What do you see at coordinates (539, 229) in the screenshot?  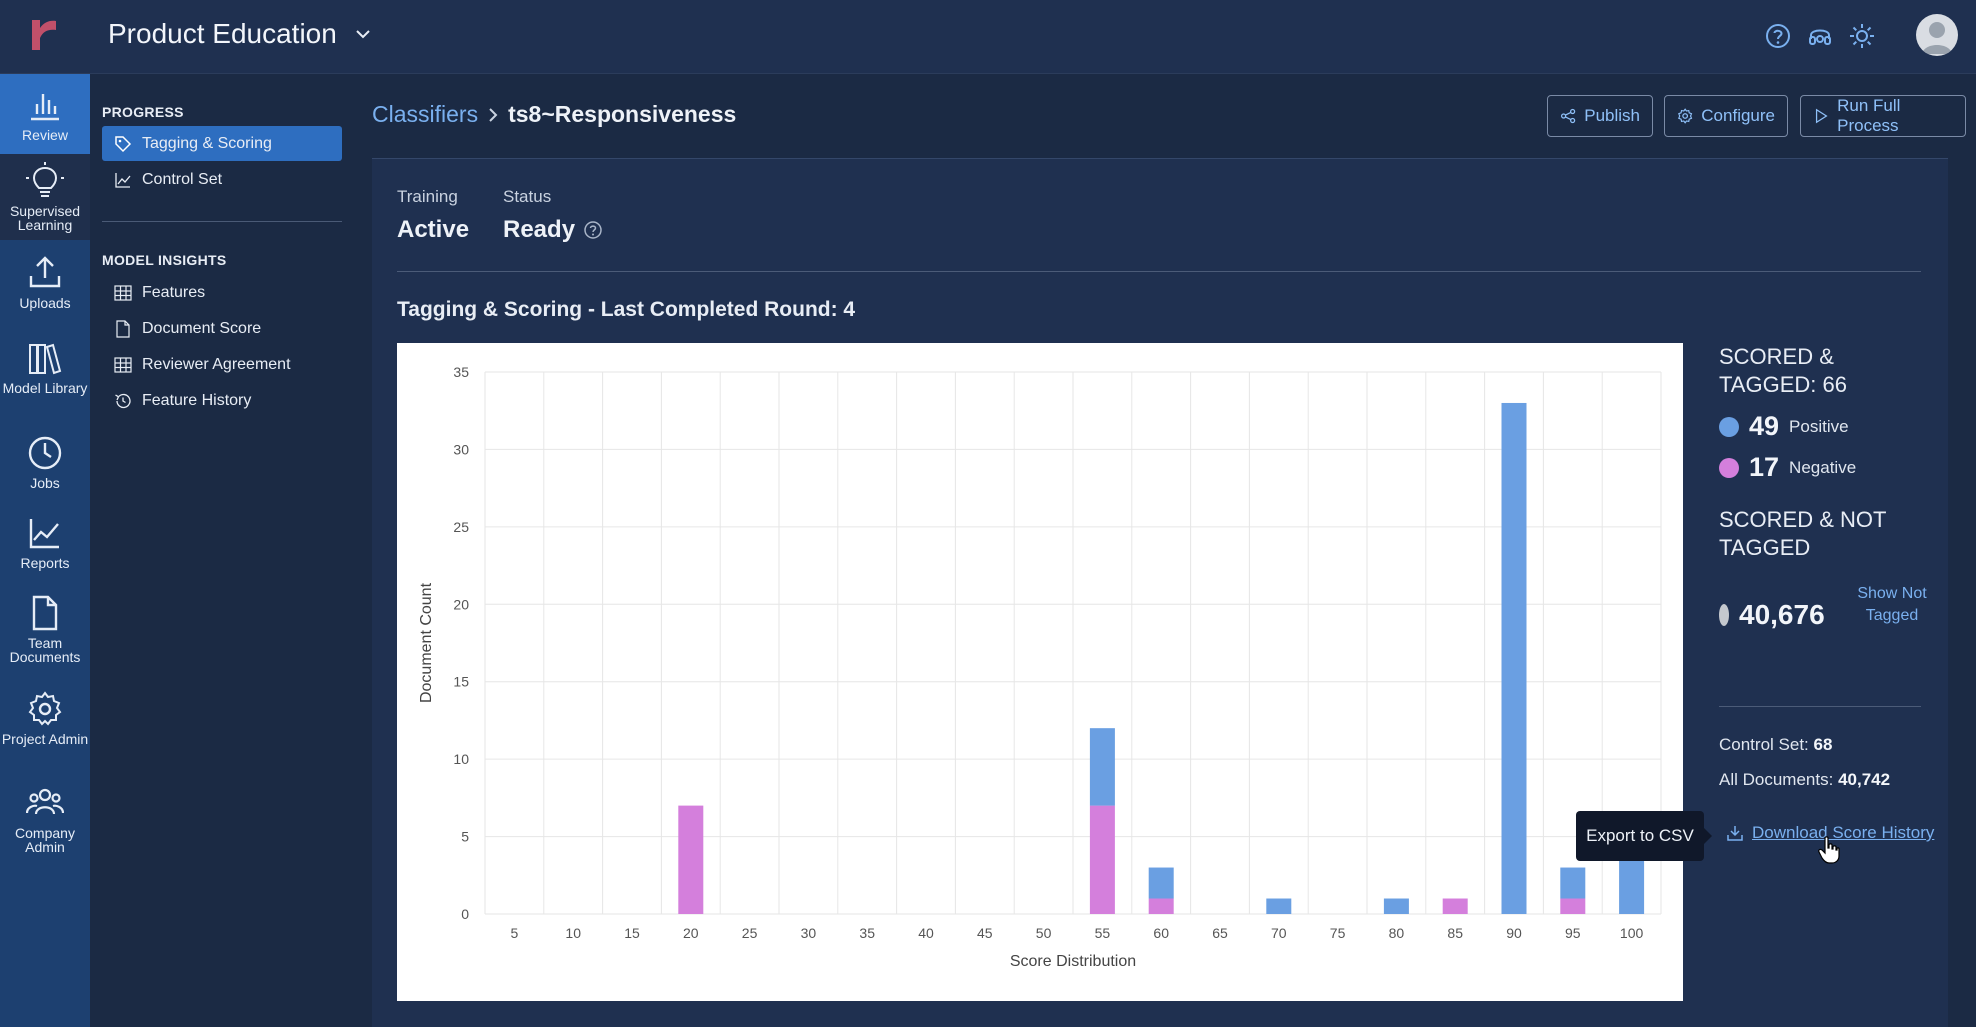 I see `status-value: Ready` at bounding box center [539, 229].